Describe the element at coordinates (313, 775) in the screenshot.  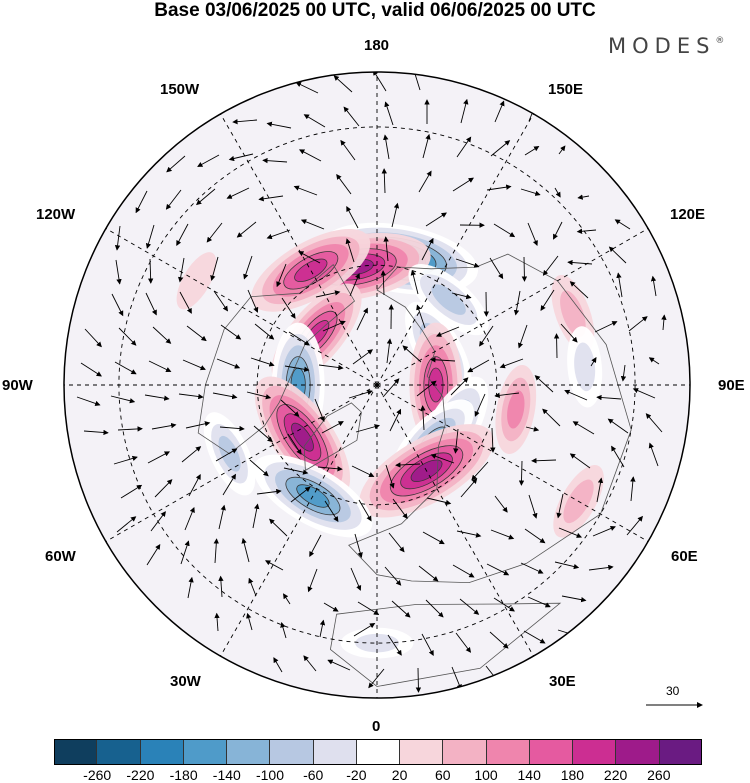
I see `colorbar-tick-label: -60` at that location.